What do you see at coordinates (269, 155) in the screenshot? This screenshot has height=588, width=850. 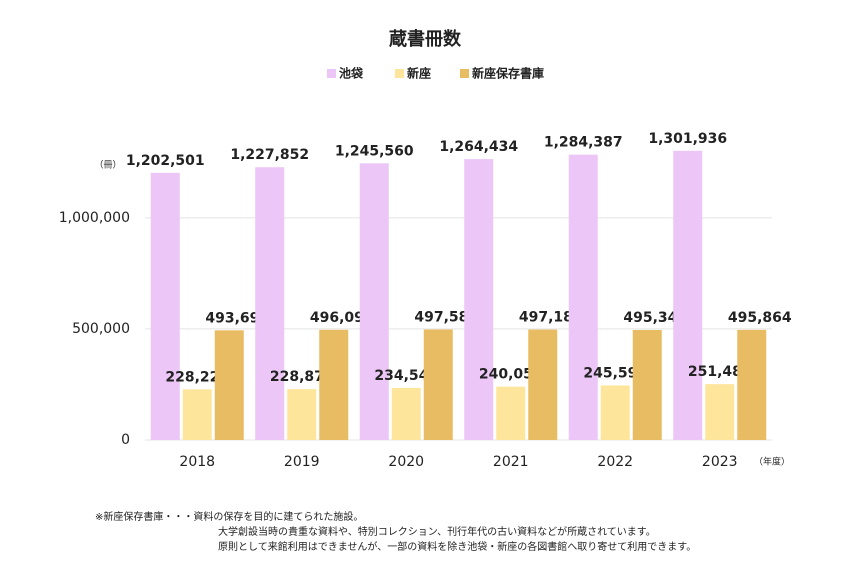 I see `value-label: 1,227,852` at bounding box center [269, 155].